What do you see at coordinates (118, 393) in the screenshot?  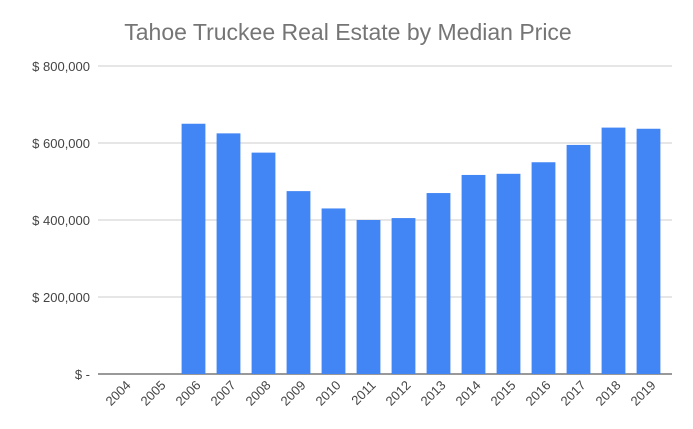 I see `x-tick-label-2004: 2004` at bounding box center [118, 393].